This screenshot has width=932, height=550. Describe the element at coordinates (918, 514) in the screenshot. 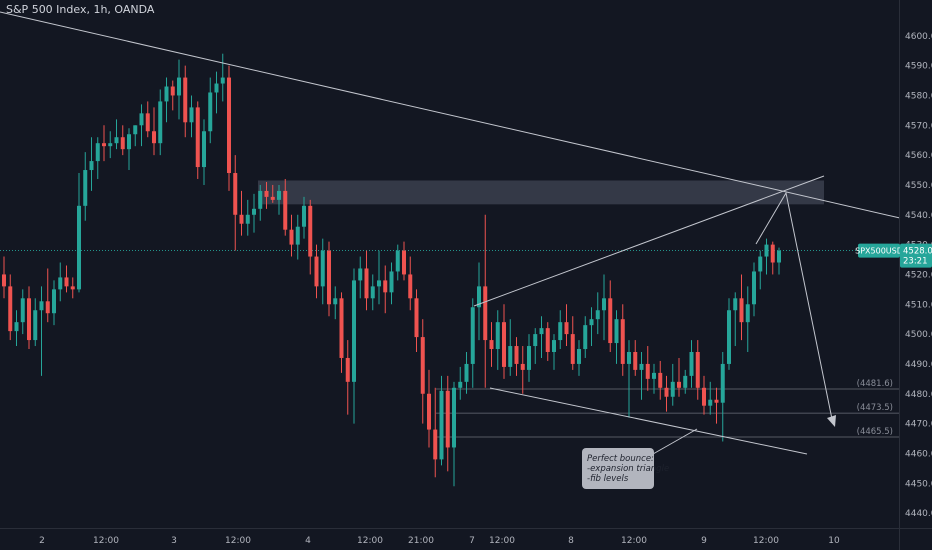

I see `price-tick-label: 4440.0` at that location.